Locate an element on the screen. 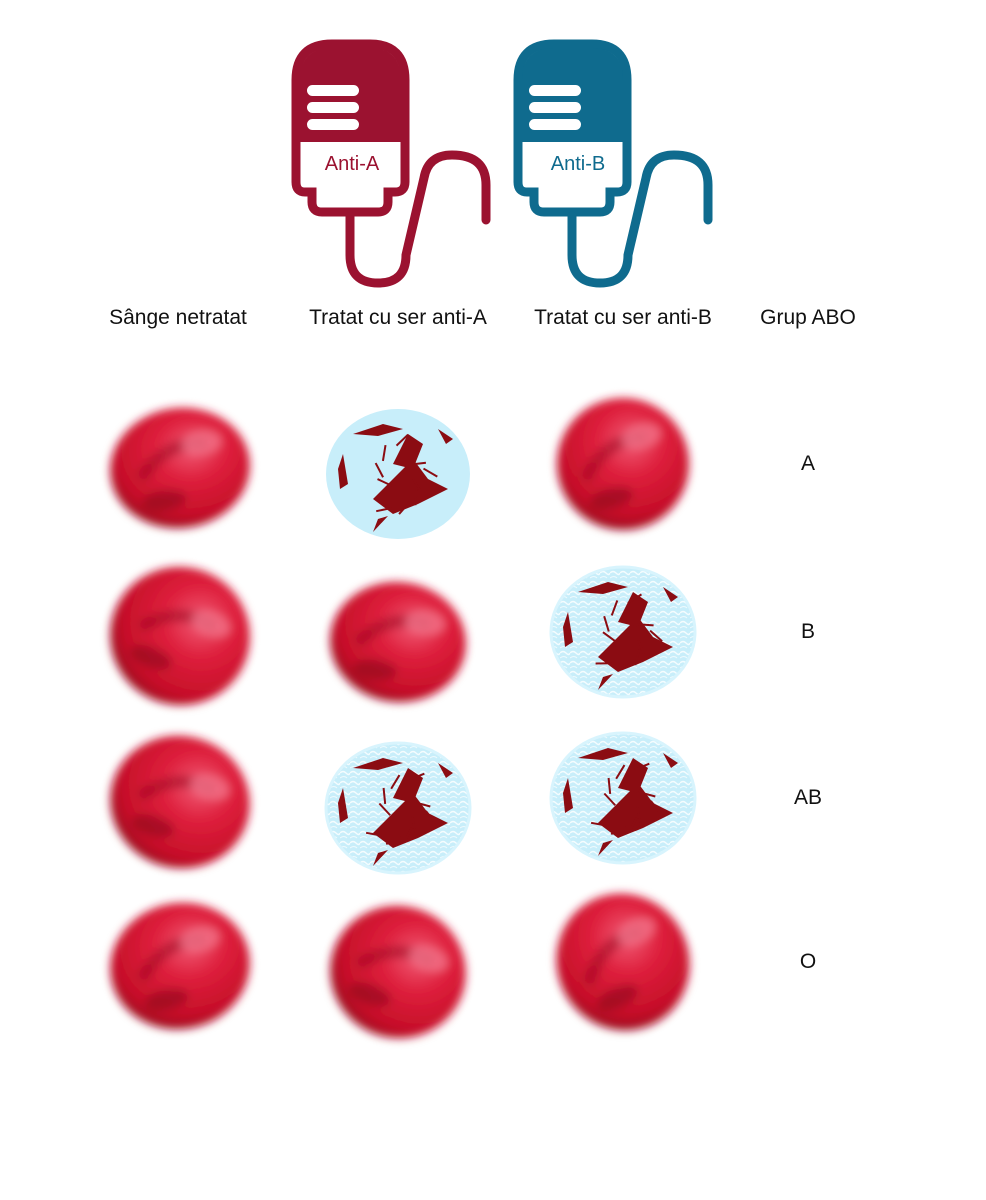 The width and height of the screenshot is (986, 1200). header-abo-group: Grup ABO is located at coordinates (808, 317).